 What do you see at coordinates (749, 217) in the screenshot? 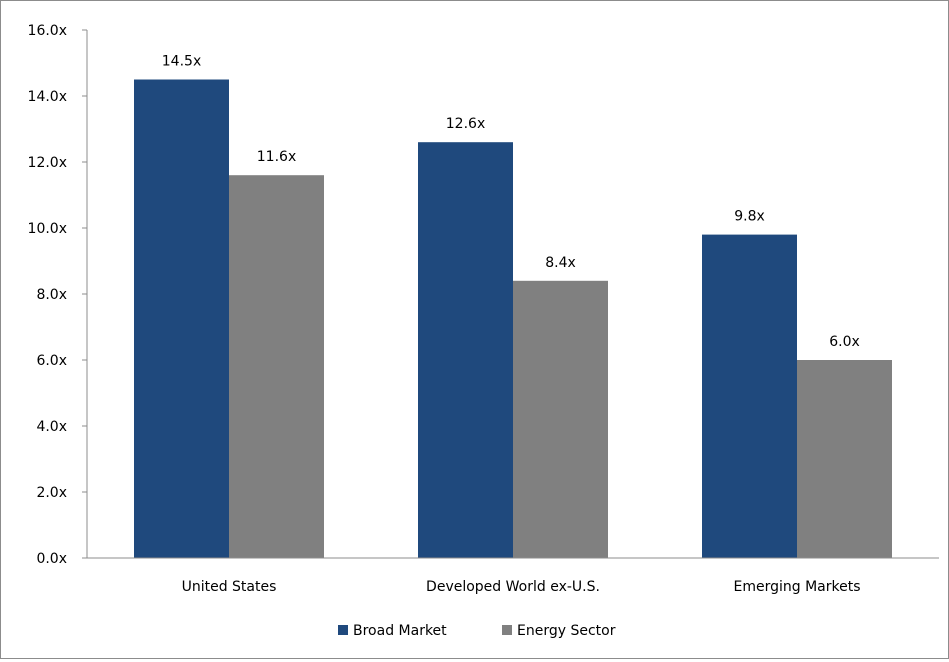
I see `bar-data-label: 9.8x` at bounding box center [749, 217].